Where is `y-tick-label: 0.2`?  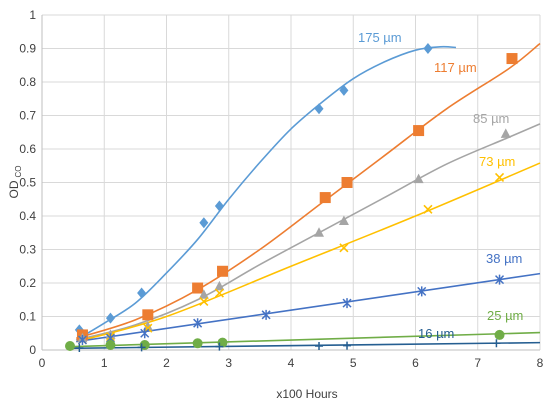
y-tick-label: 0.2 is located at coordinates (27, 283).